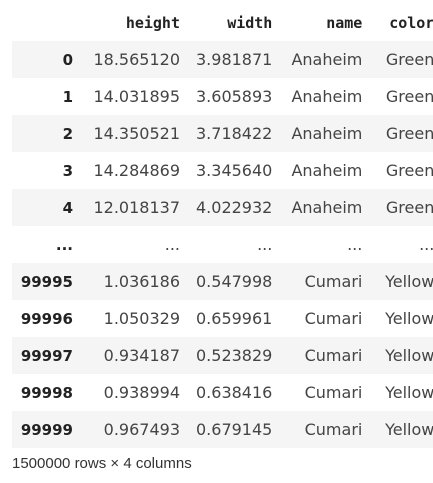 The image size is (433, 483). Describe the element at coordinates (46, 318) in the screenshot. I see `row-index: 99996` at that location.